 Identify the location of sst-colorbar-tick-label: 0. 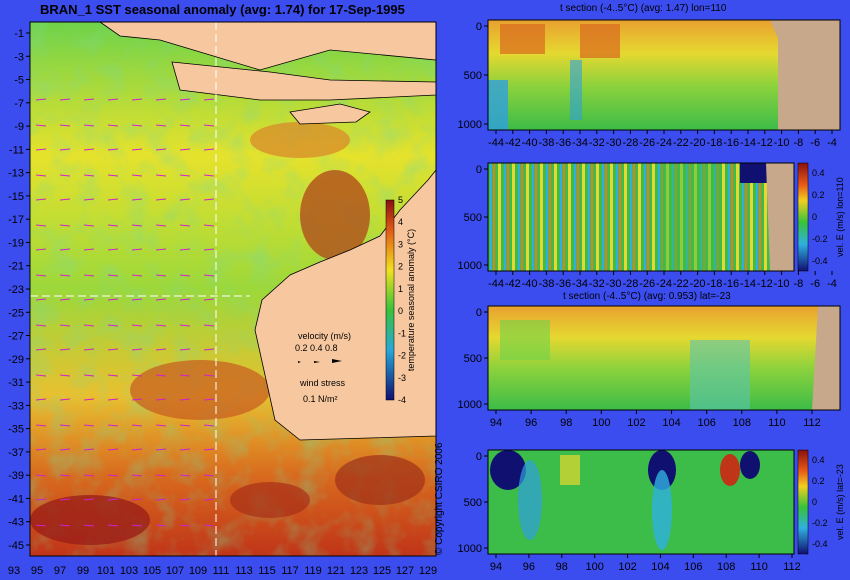
(400, 311).